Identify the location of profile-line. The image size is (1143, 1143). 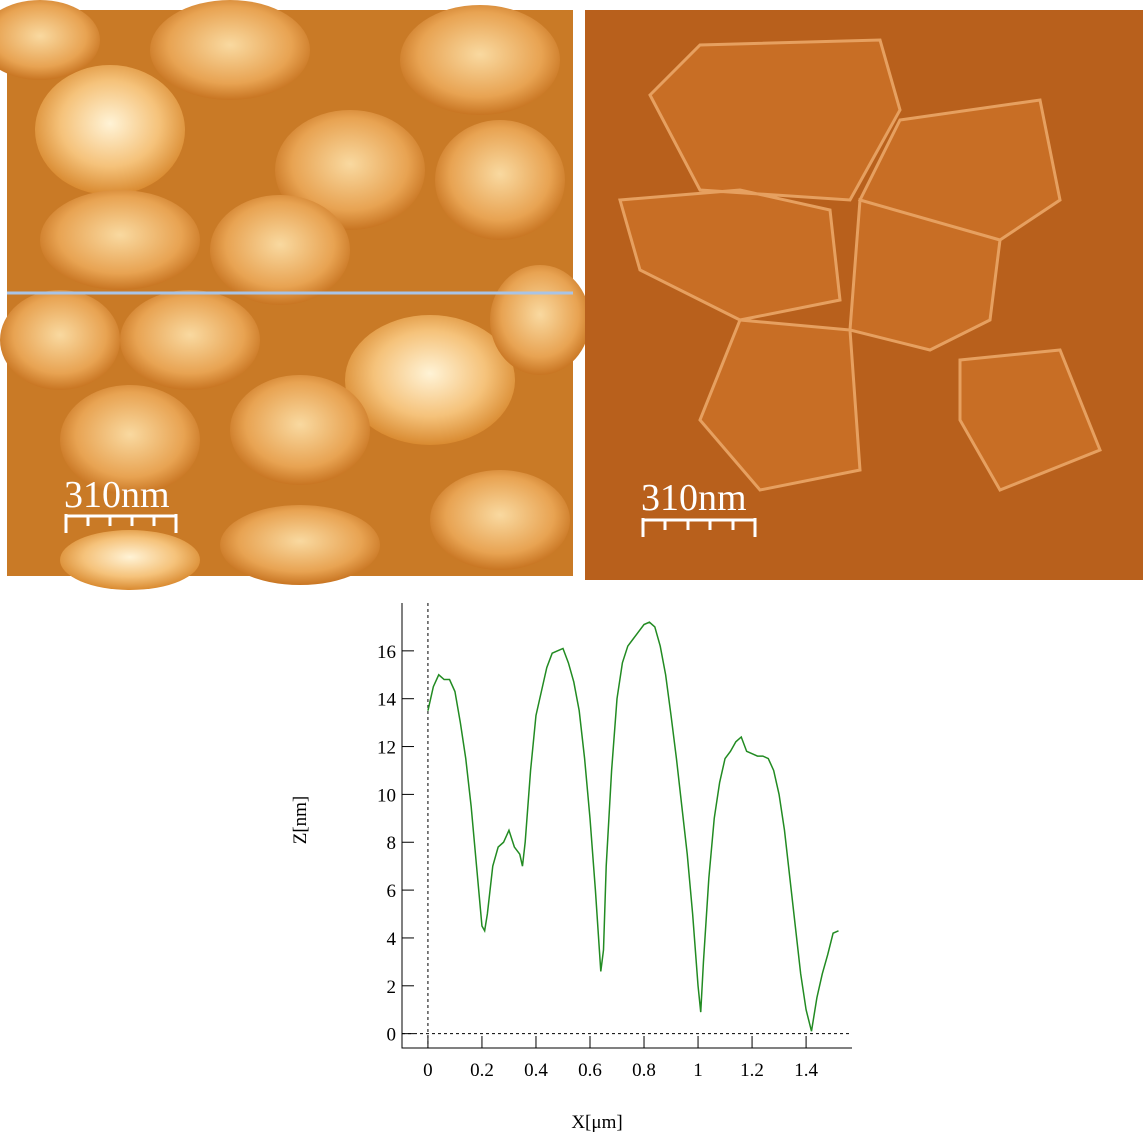
(633, 826).